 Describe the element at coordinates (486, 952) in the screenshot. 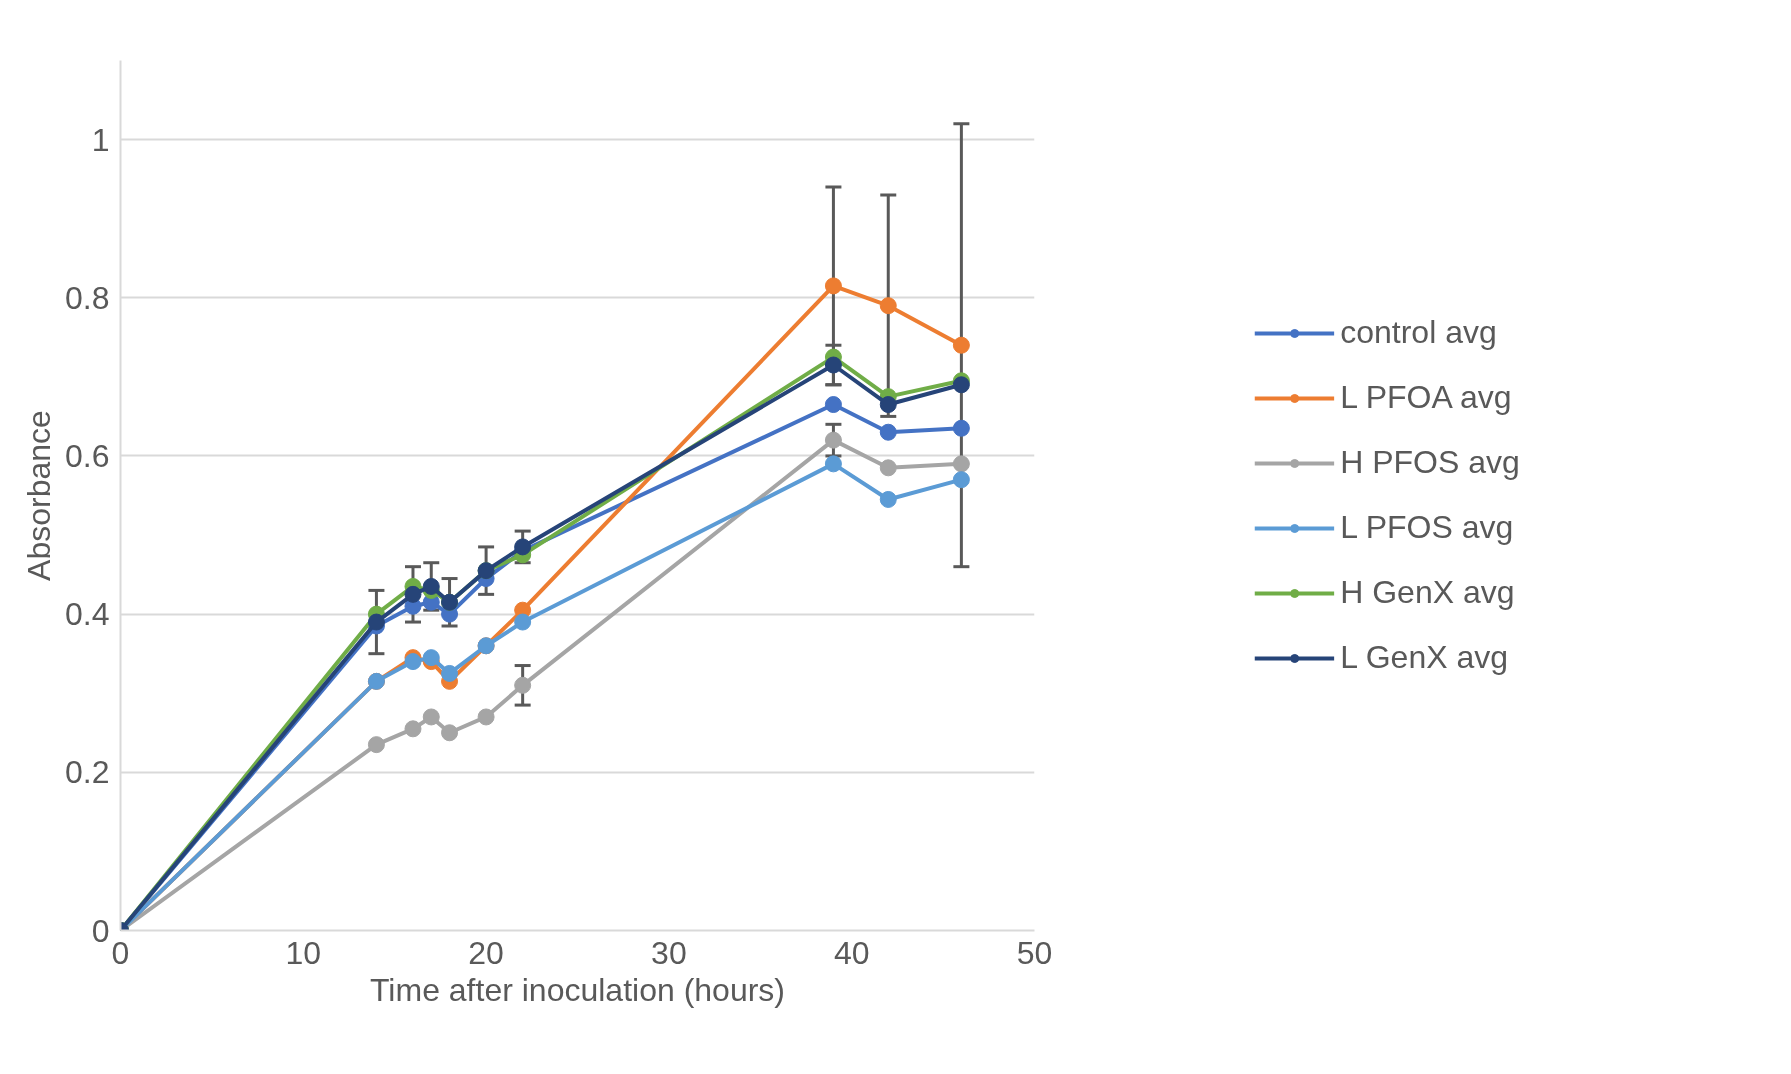

I see `x-tick-label: 20` at that location.